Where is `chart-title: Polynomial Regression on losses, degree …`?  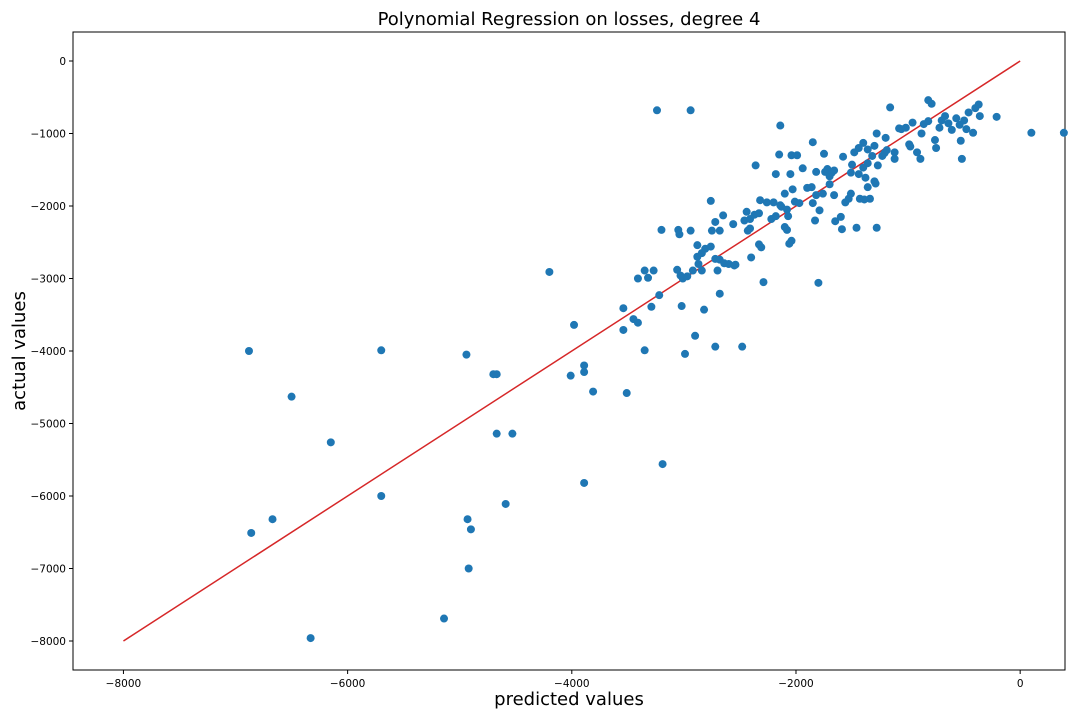 chart-title: Polynomial Regression on losses, degree … is located at coordinates (569, 19).